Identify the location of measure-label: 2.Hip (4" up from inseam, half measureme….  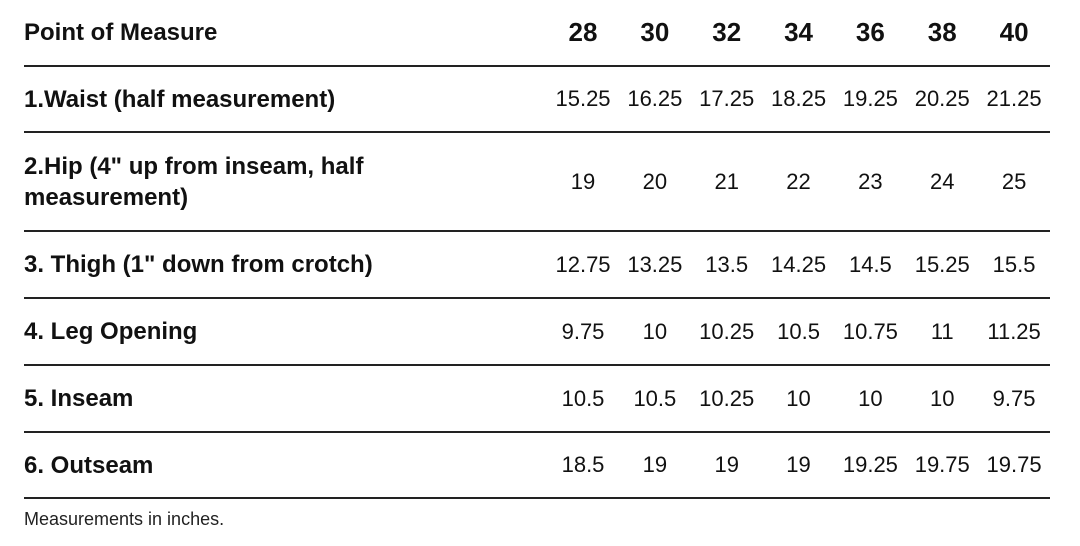
(194, 181).